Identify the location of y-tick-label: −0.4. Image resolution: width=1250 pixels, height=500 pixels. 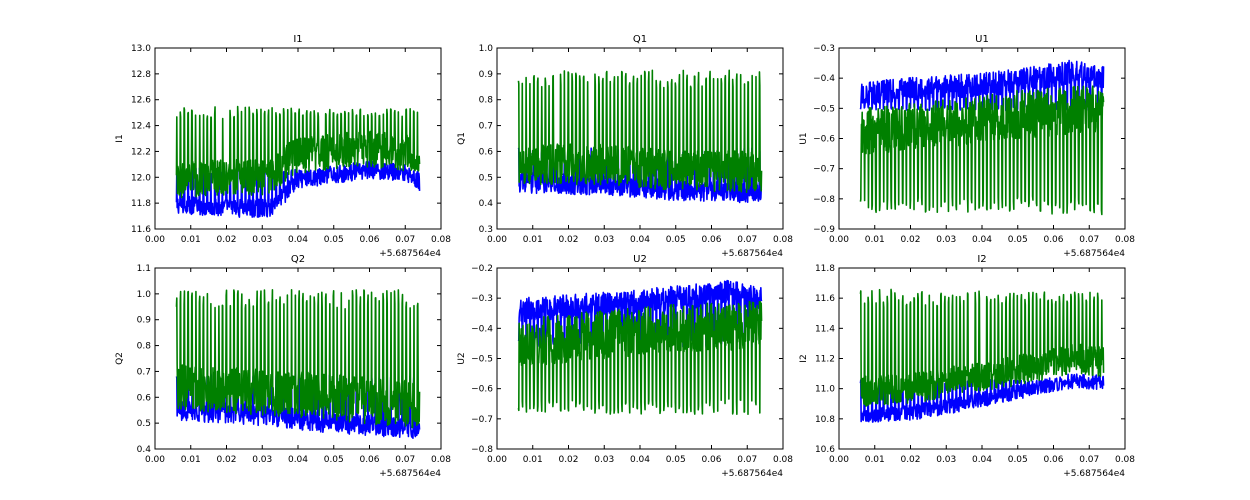
(482, 329).